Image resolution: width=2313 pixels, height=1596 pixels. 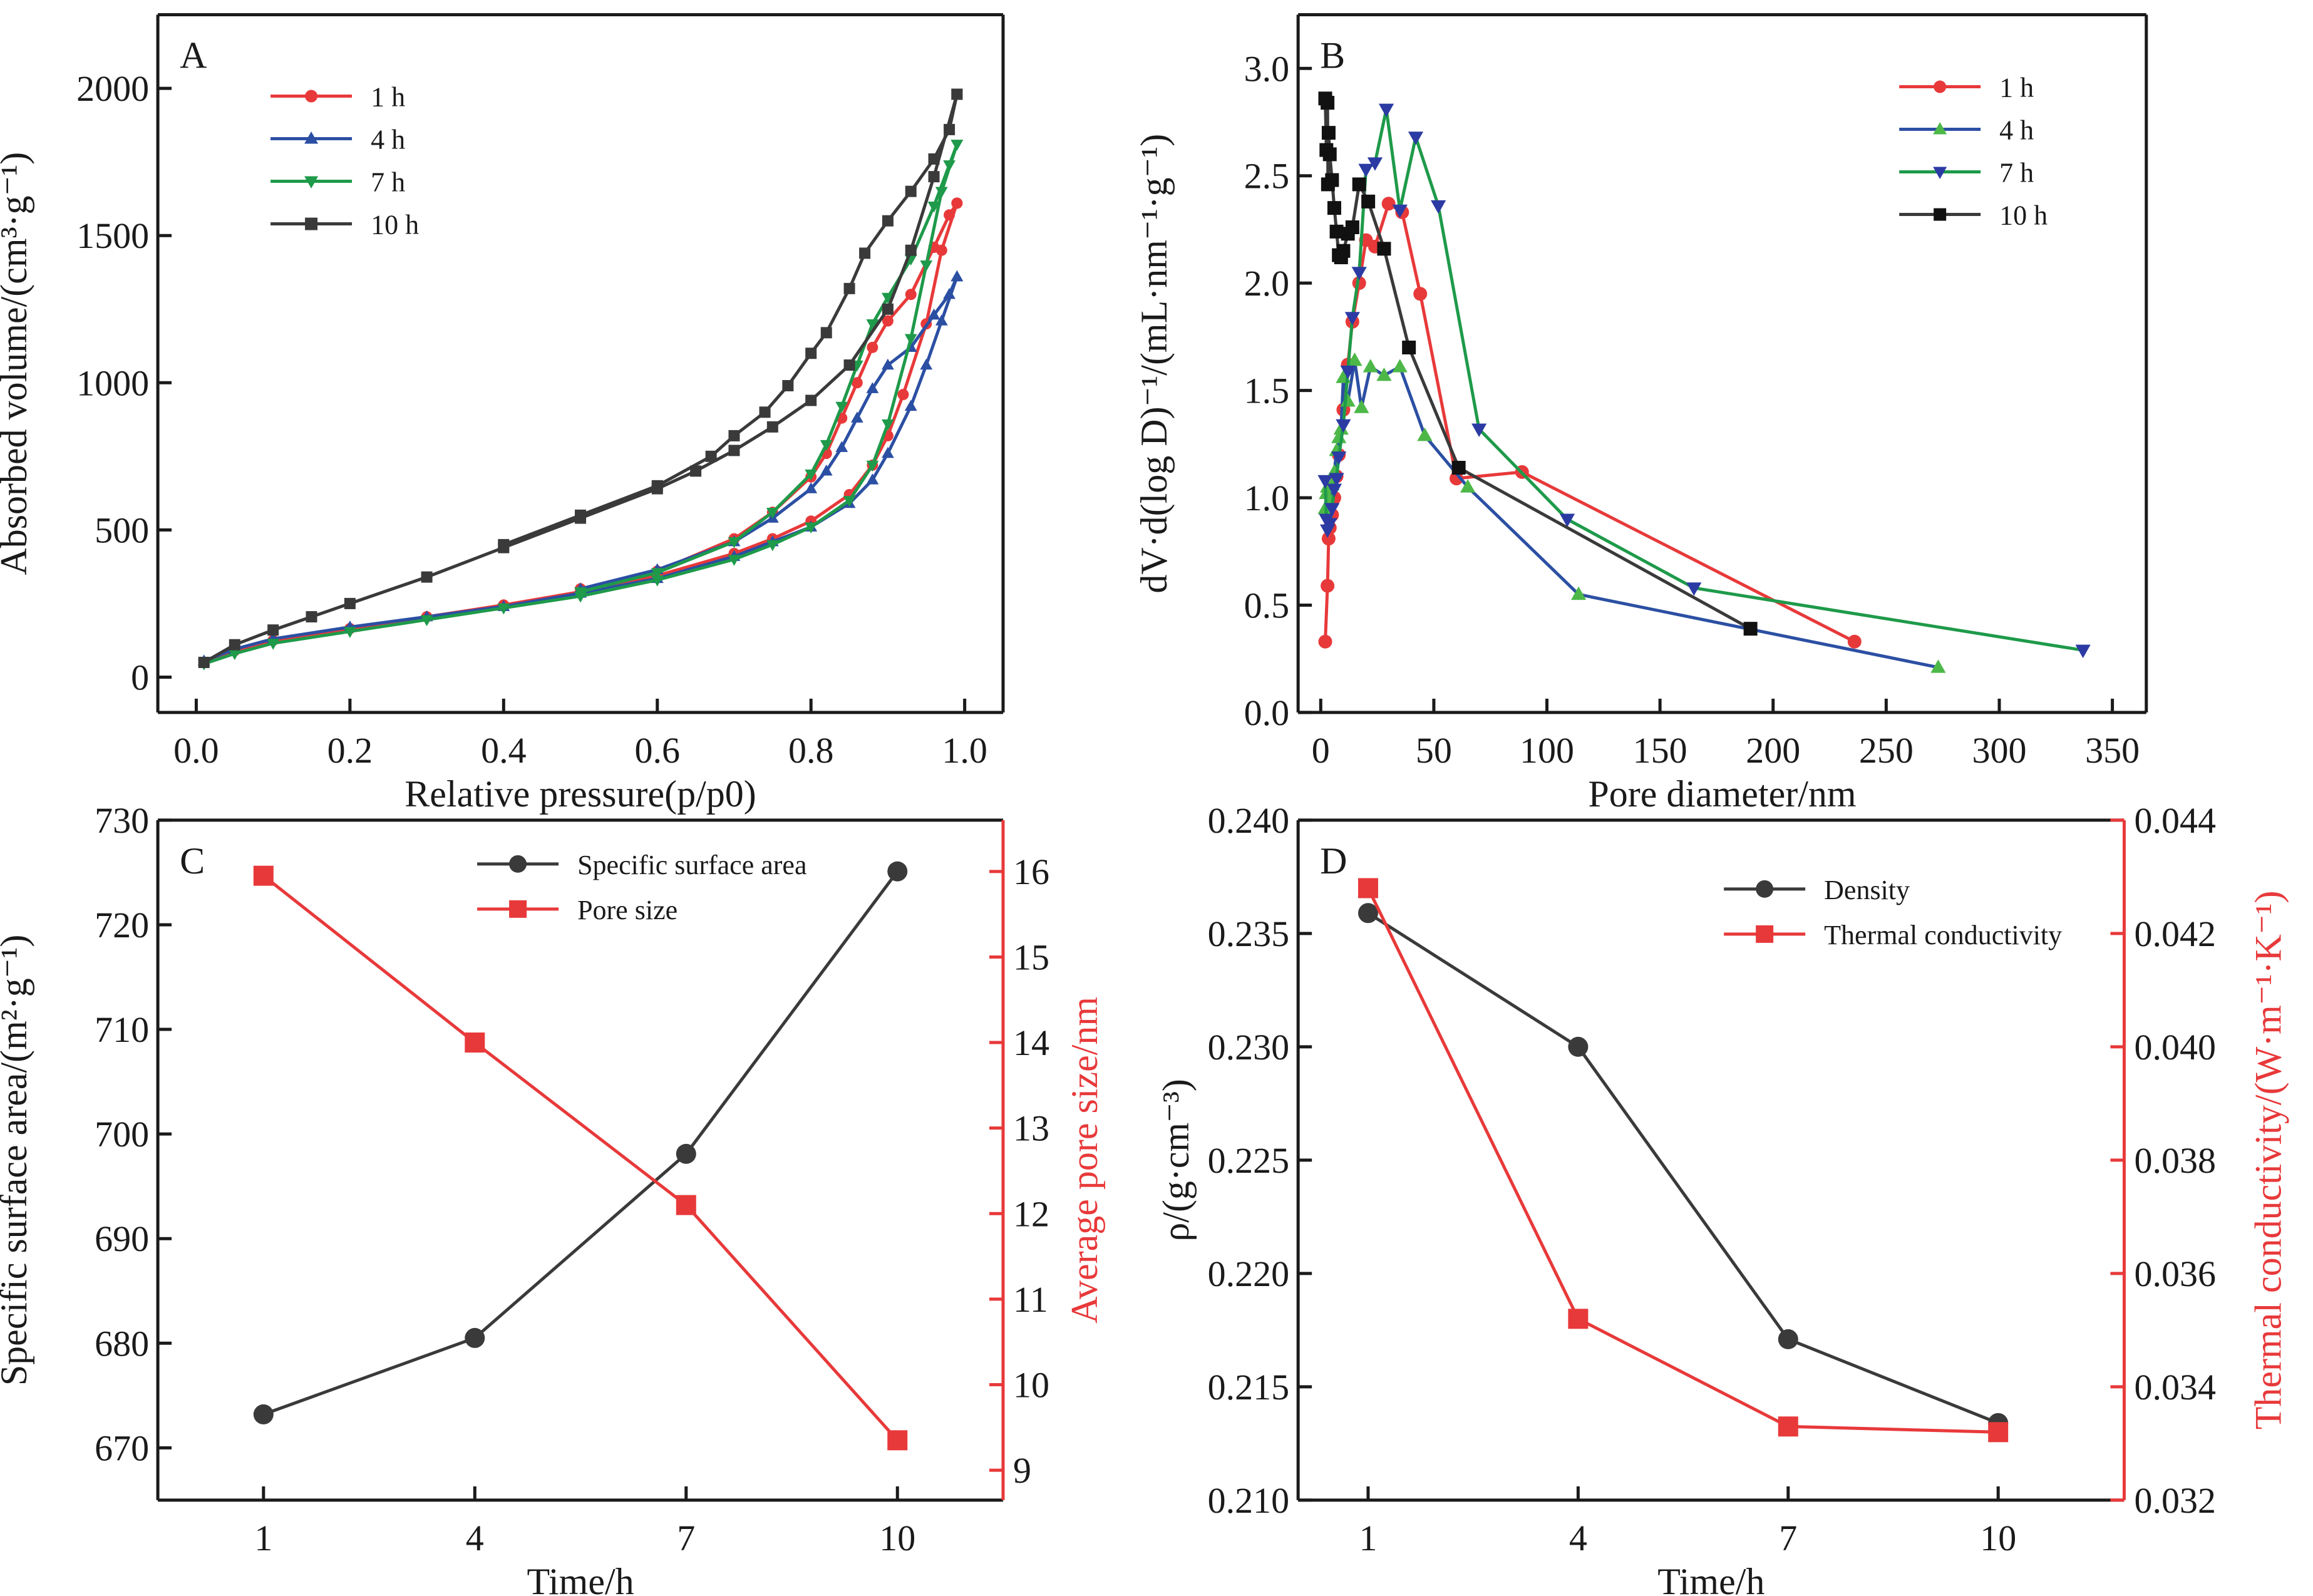 I want to click on series-specific-surface-area, so click(x=581, y=1143).